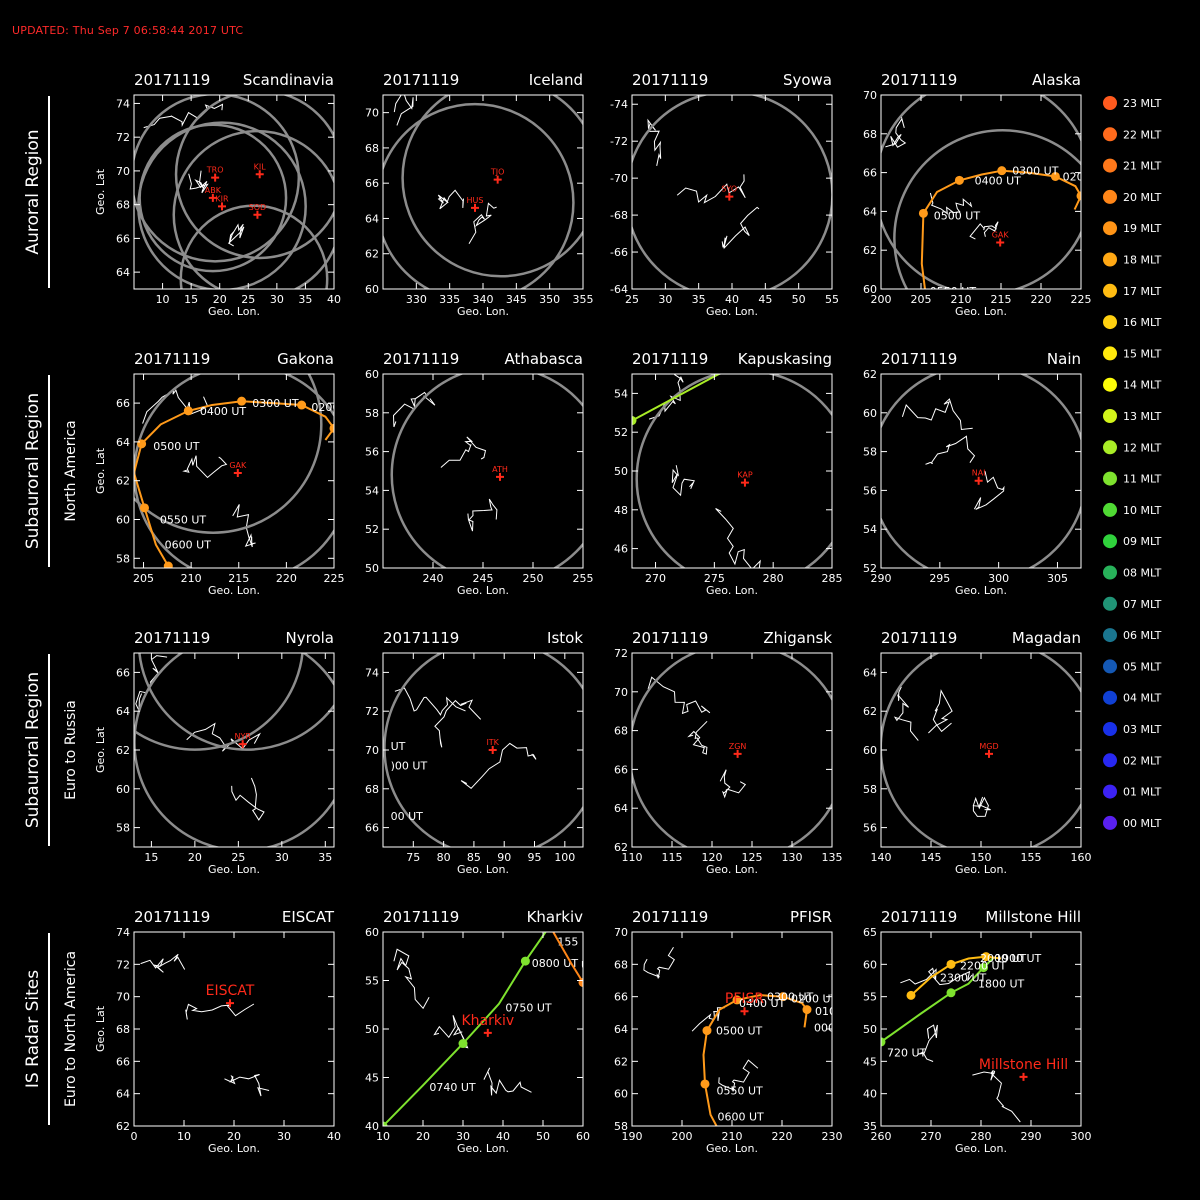 This screenshot has height=1200, width=1200. I want to click on x-tick-label: 155, so click(1031, 857).